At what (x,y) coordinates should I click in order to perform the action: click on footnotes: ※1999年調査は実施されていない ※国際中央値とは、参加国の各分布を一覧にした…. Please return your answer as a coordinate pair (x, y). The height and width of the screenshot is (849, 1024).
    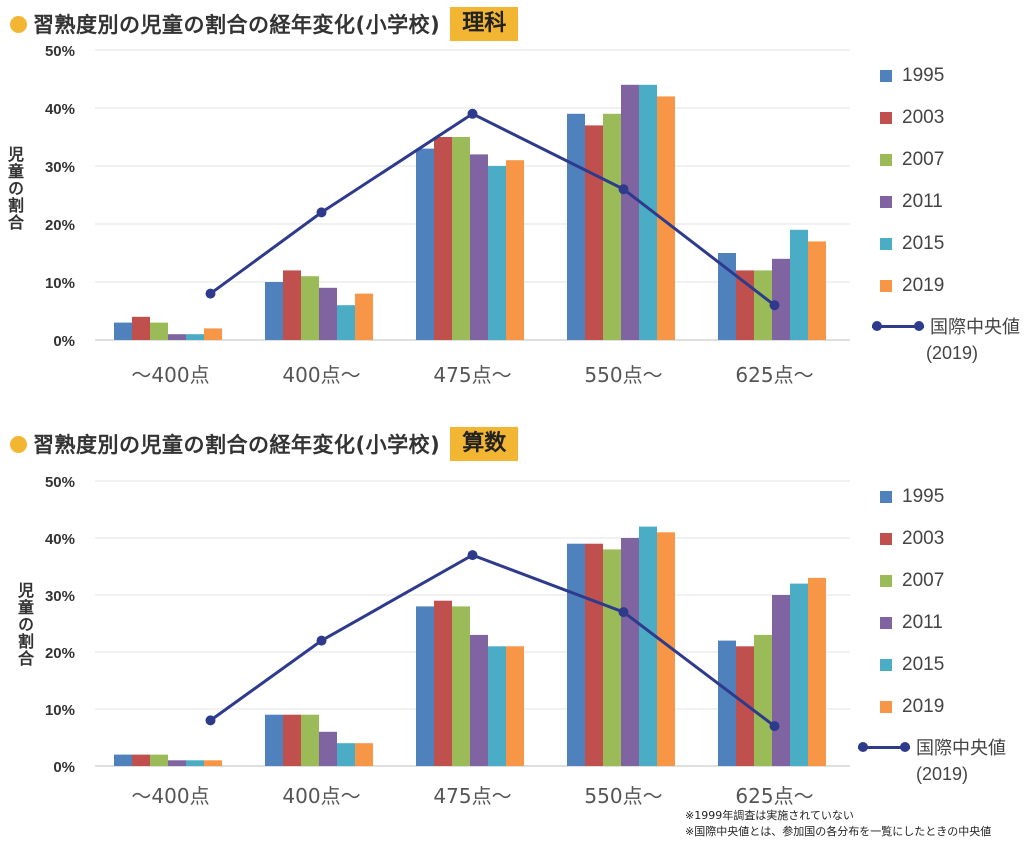
    Looking at the image, I should click on (838, 824).